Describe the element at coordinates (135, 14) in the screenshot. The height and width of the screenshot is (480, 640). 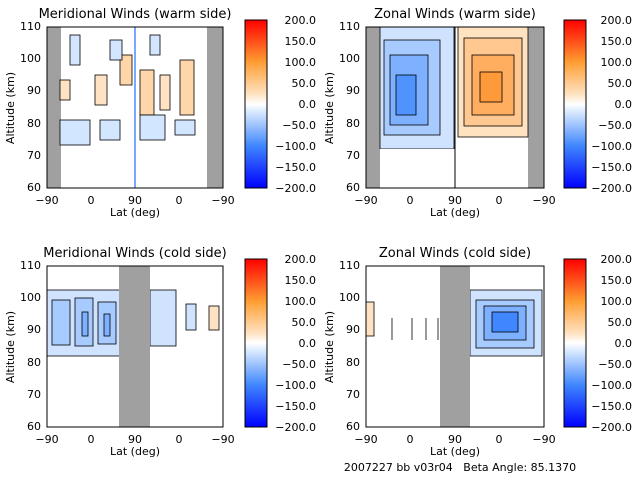
I see `panel-title: Meridional Winds (warm side)` at that location.